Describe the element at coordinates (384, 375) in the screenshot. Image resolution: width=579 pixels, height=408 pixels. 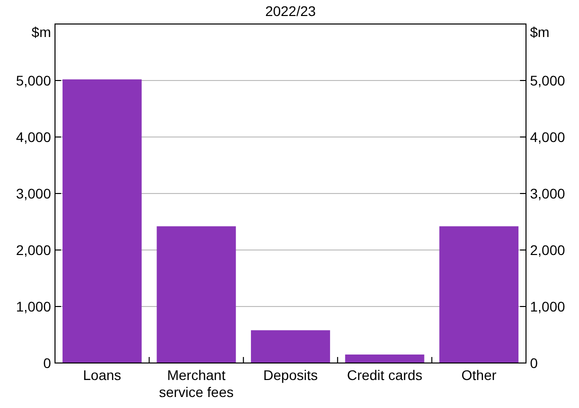
I see `x-tick-label: Credit cards` at that location.